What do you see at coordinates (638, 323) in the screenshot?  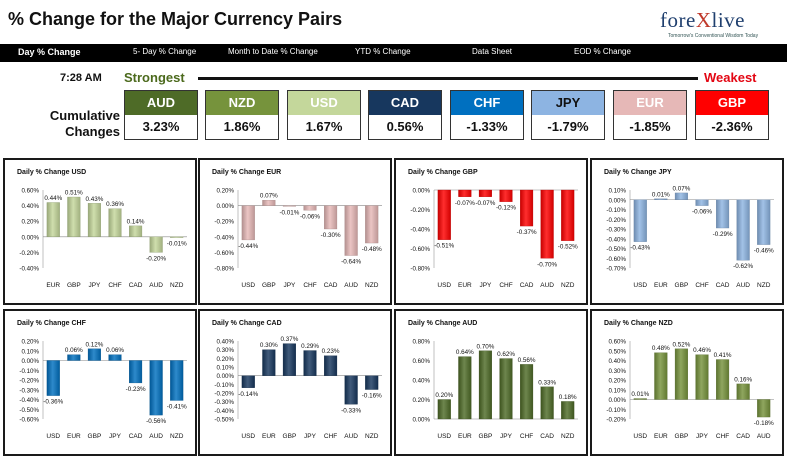 I see `chart-title: Daily % Change NZD` at bounding box center [638, 323].